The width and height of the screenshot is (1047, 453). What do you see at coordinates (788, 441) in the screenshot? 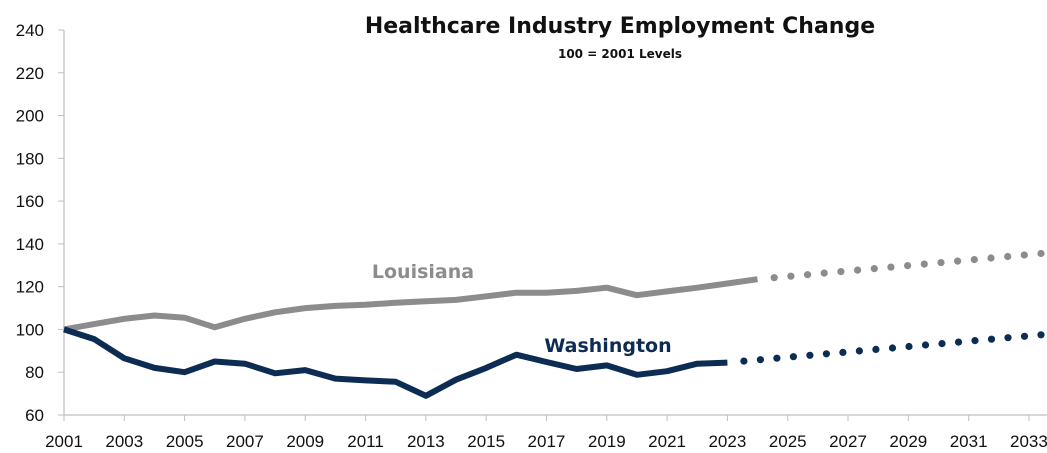
I see `x-tick-label: 2025` at bounding box center [788, 441].